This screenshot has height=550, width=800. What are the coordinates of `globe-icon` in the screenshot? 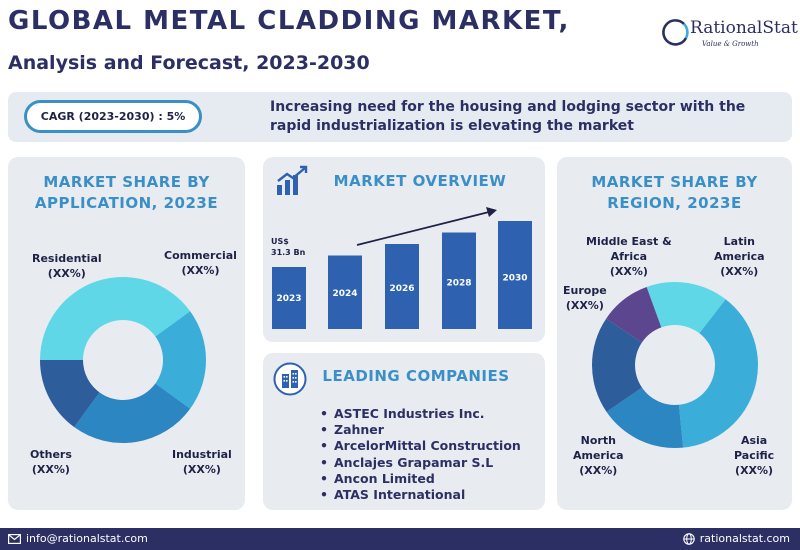 It's located at (689, 538).